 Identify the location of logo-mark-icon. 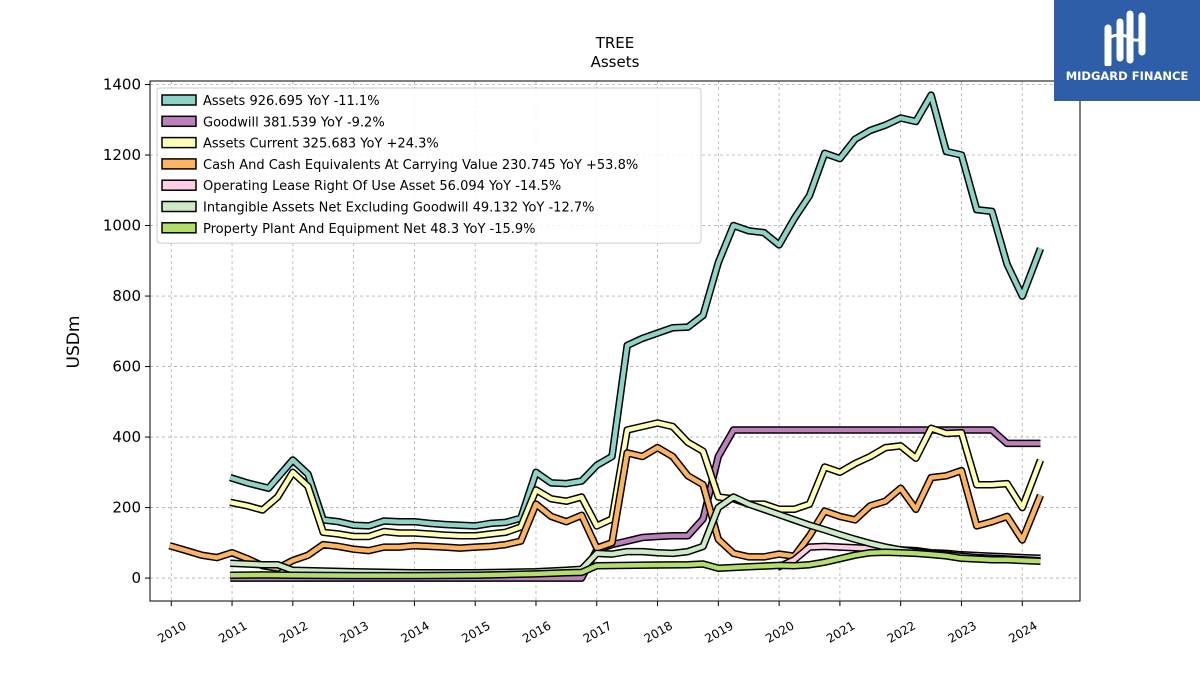
(1125, 38).